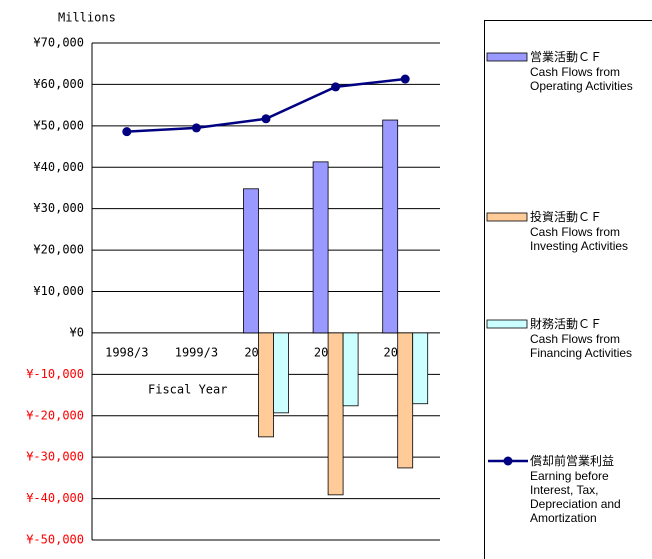 The height and width of the screenshot is (559, 652). What do you see at coordinates (126, 352) in the screenshot?
I see `x-tick-label: 1998/3` at bounding box center [126, 352].